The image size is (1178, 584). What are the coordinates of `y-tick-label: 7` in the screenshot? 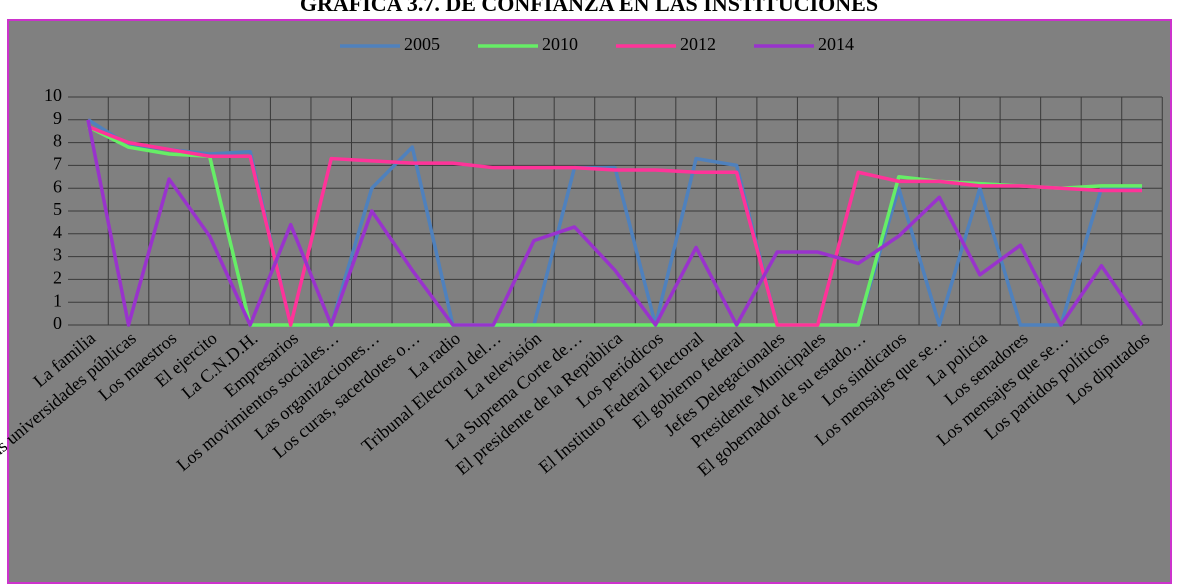 It's located at (57, 164).